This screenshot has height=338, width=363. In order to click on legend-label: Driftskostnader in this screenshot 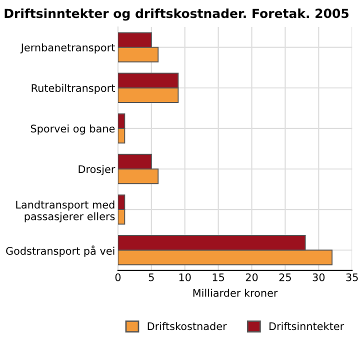, I will do `click(187, 326)`.